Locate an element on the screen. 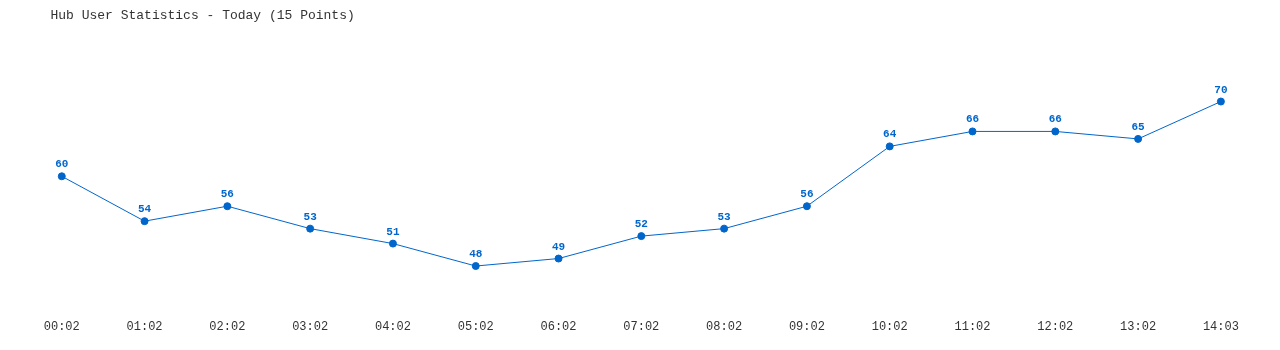 Image resolution: width=1280 pixels, height=350 pixels. x-tick-label: 14:03 is located at coordinates (1220, 326).